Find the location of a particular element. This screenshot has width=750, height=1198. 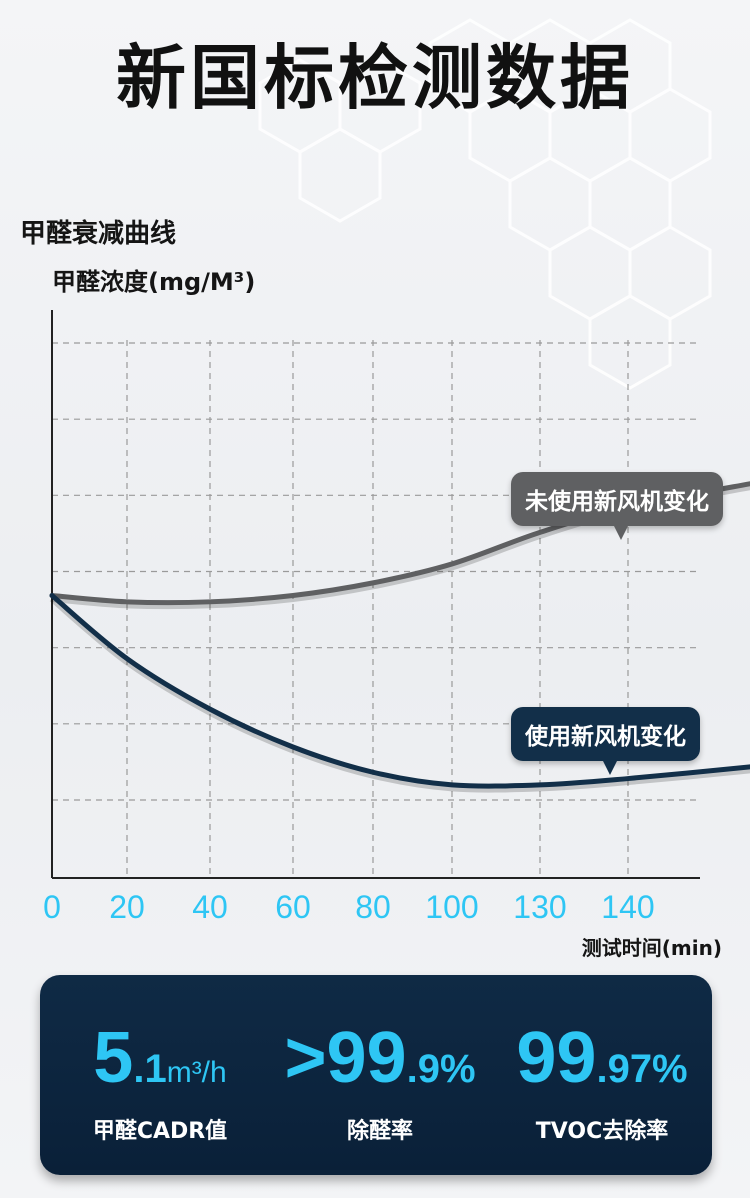

series-label-without-fan: 未使用新风机变化 is located at coordinates (617, 506).